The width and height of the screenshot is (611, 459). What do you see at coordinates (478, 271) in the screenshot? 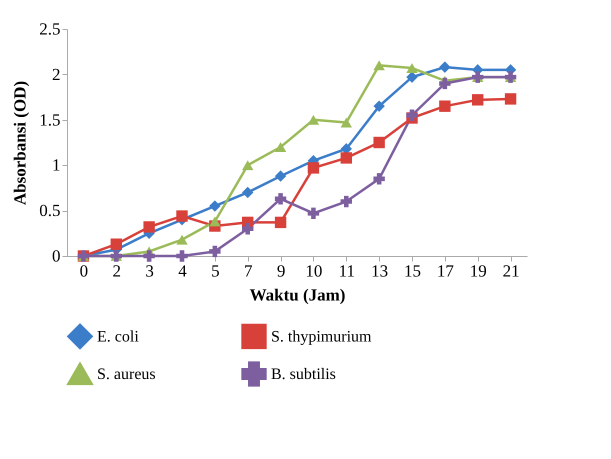
I see `x-tick-label: 19` at bounding box center [478, 271].